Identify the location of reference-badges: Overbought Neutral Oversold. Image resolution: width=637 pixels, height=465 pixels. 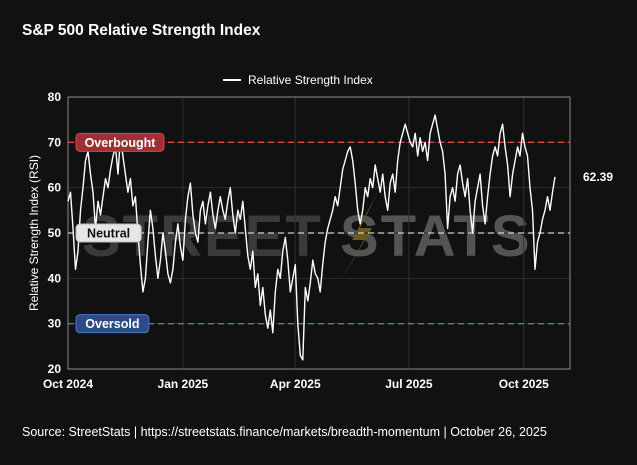
(120, 233).